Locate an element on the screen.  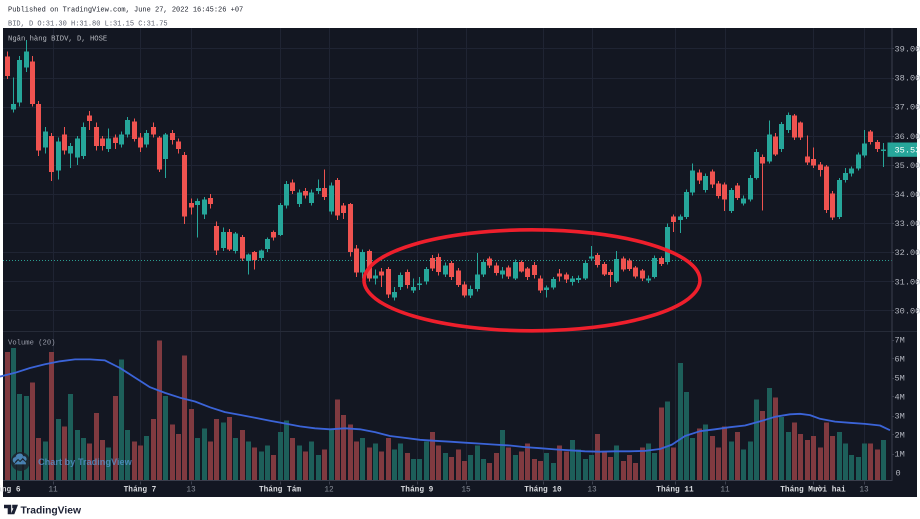
svg-text: Tháng Tám is located at coordinates (280, 491).